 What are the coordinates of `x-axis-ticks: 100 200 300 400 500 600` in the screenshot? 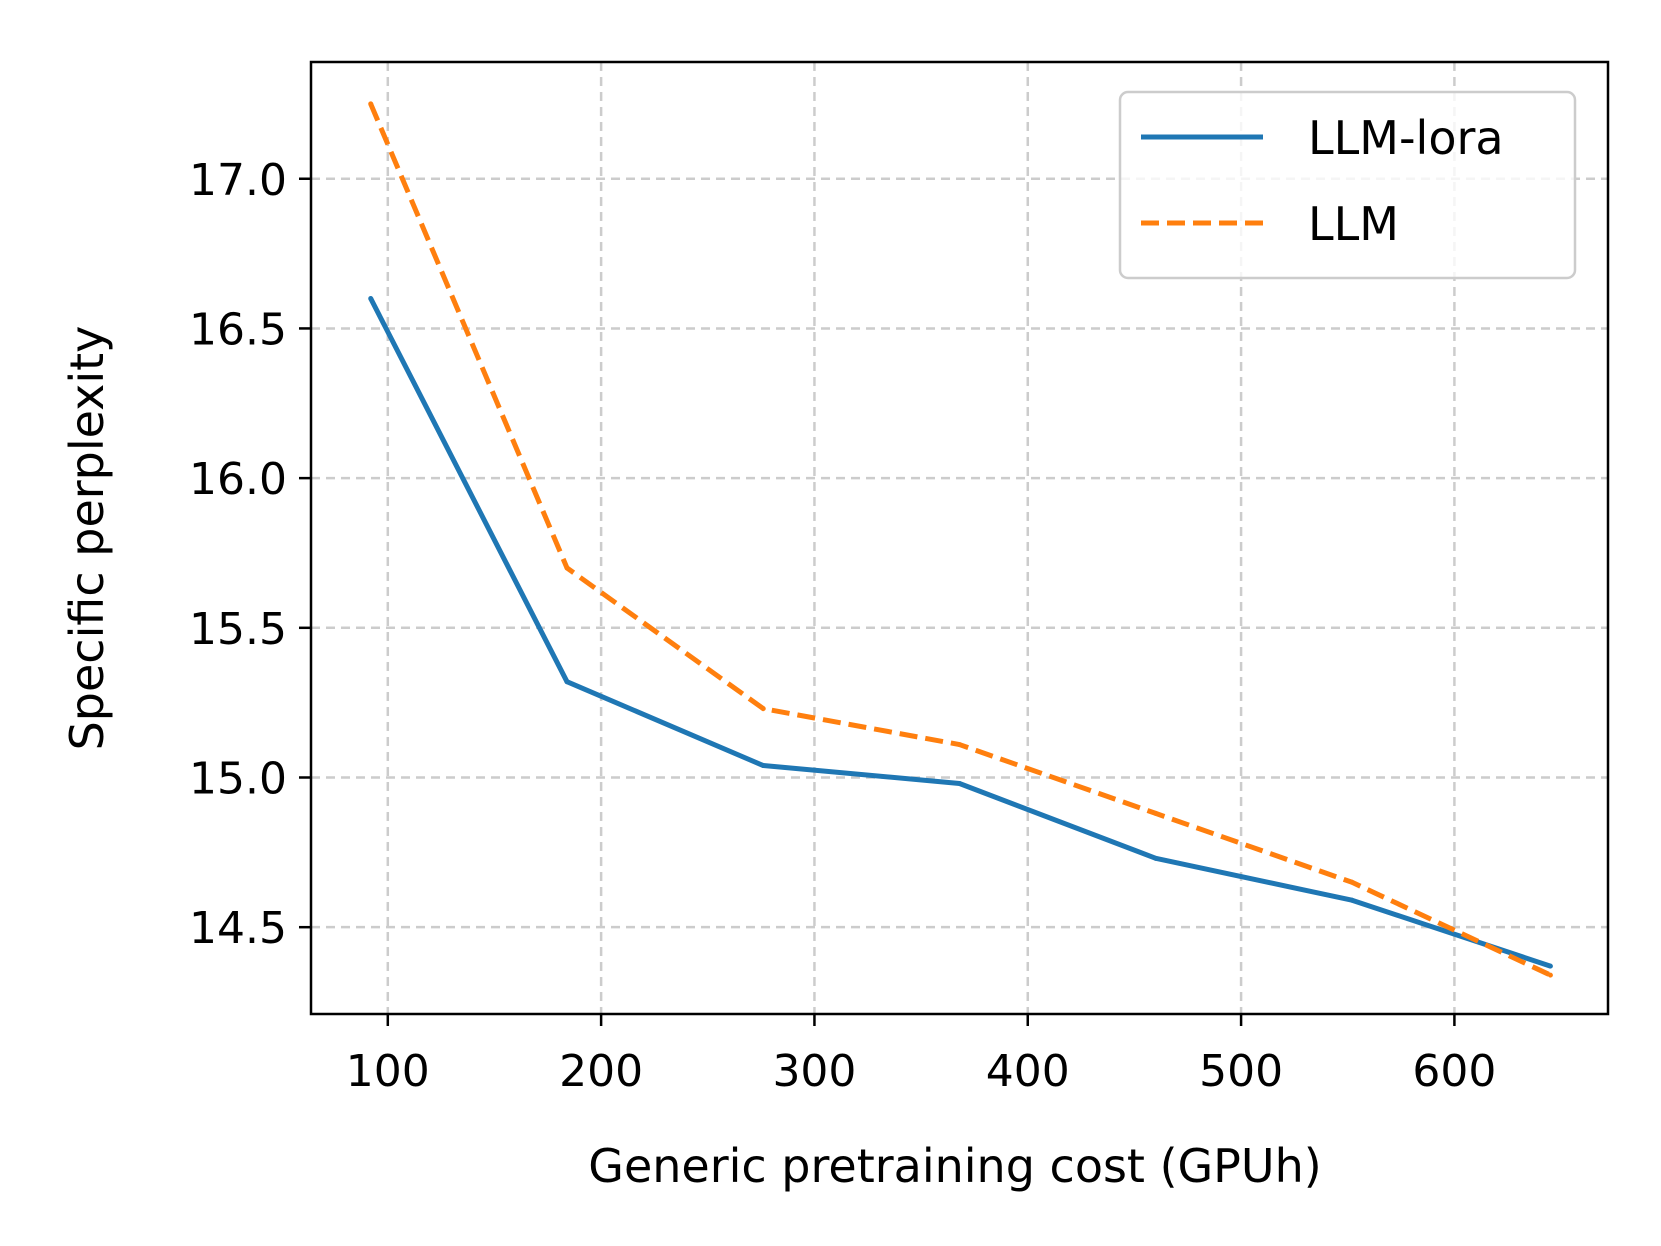 It's located at (921, 1055).